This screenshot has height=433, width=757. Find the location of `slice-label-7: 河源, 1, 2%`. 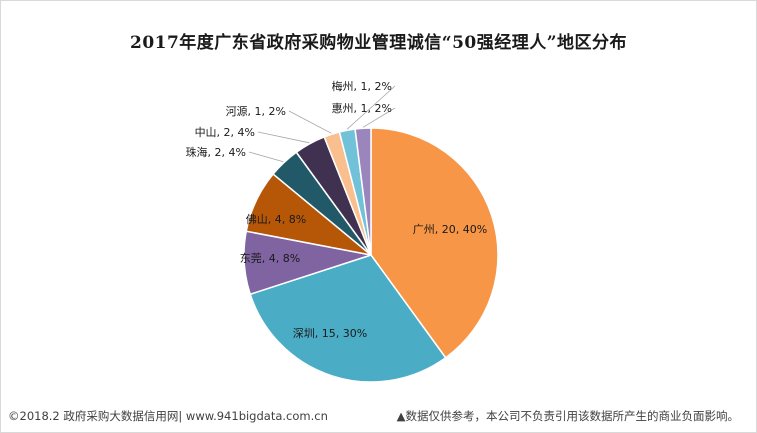

slice-label-7: 河源, 1, 2% is located at coordinates (256, 111).